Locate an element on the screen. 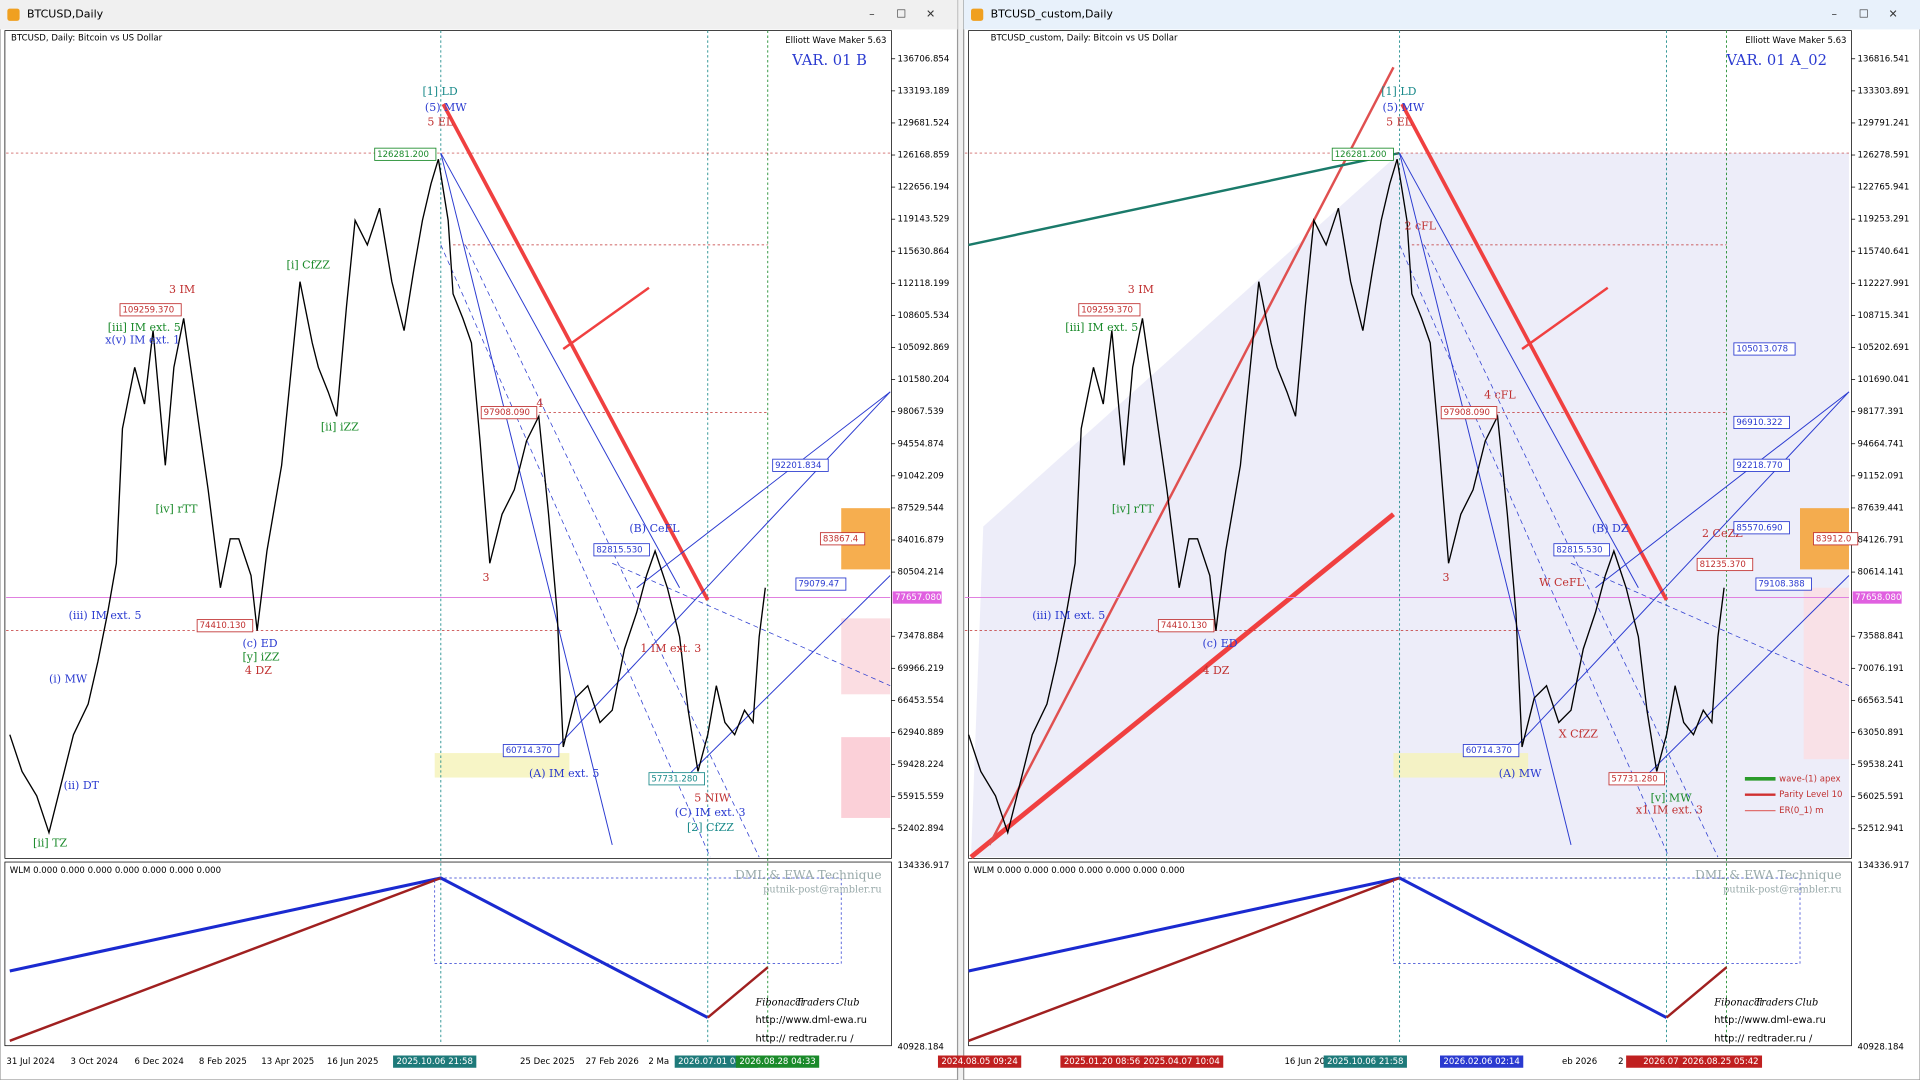 This screenshot has height=1080, width=1920. wave-label: (B) CeFL is located at coordinates (654, 528).